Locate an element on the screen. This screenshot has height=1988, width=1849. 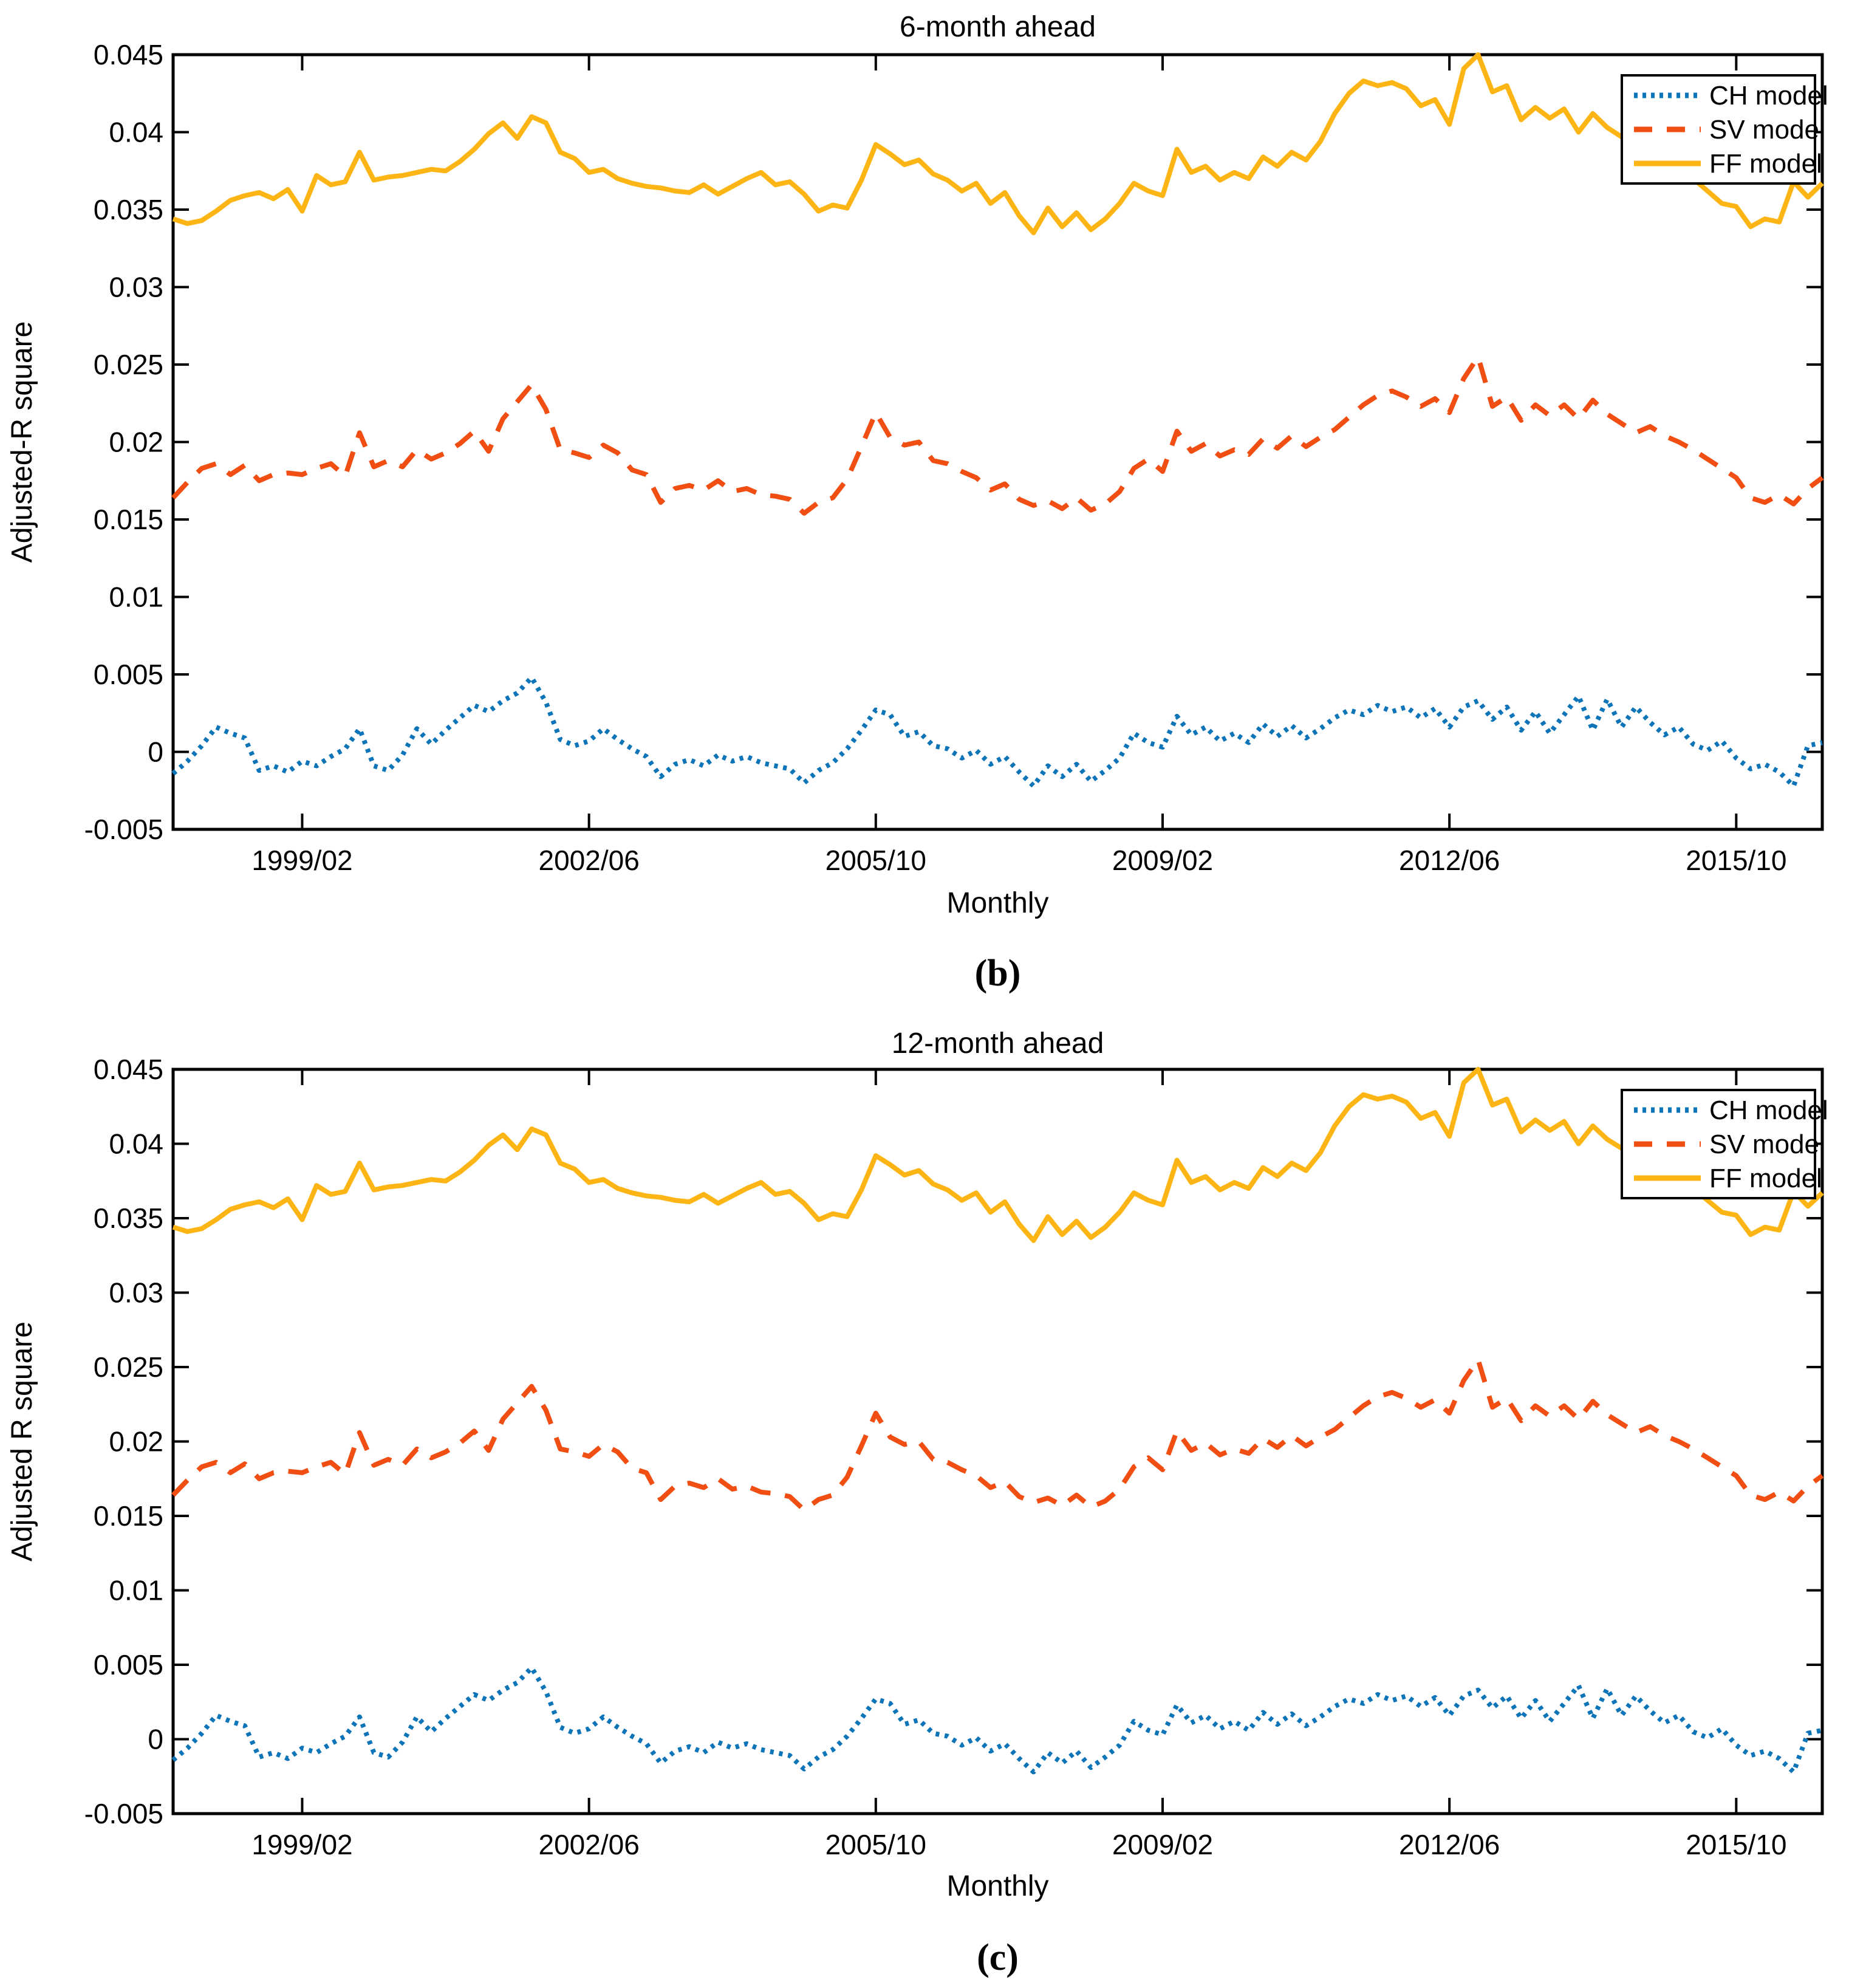
y-tick-label-panel-b: 0 is located at coordinates (155, 752).